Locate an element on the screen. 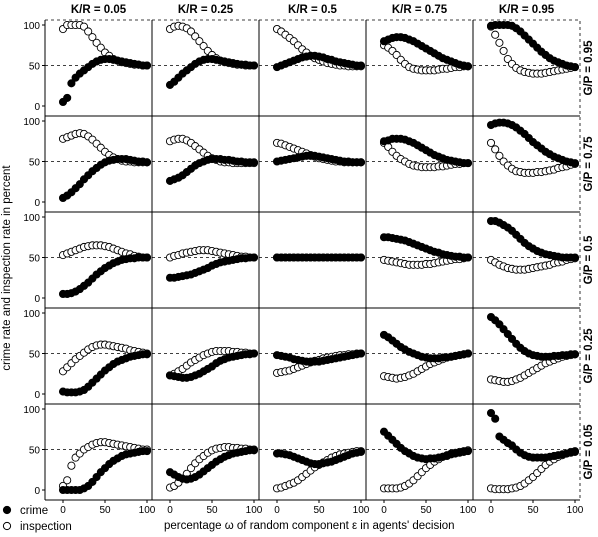  legend: crime inspection is located at coordinates (37, 519).